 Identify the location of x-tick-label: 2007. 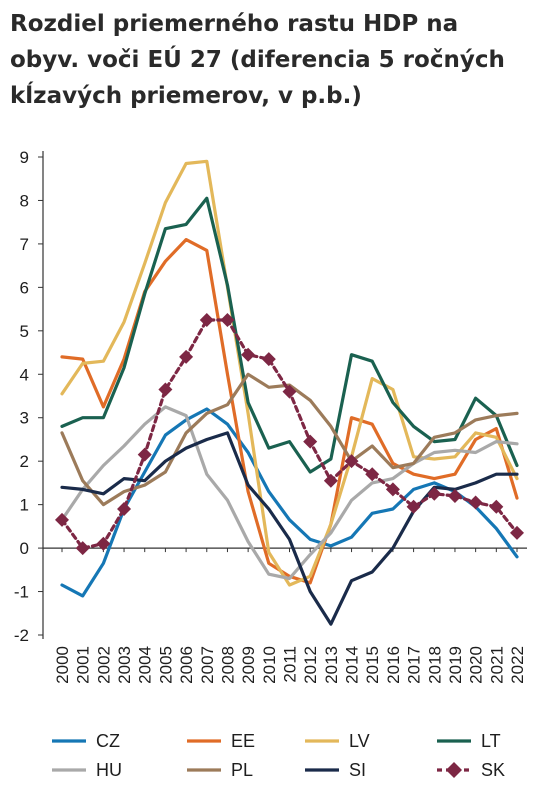
(207, 665).